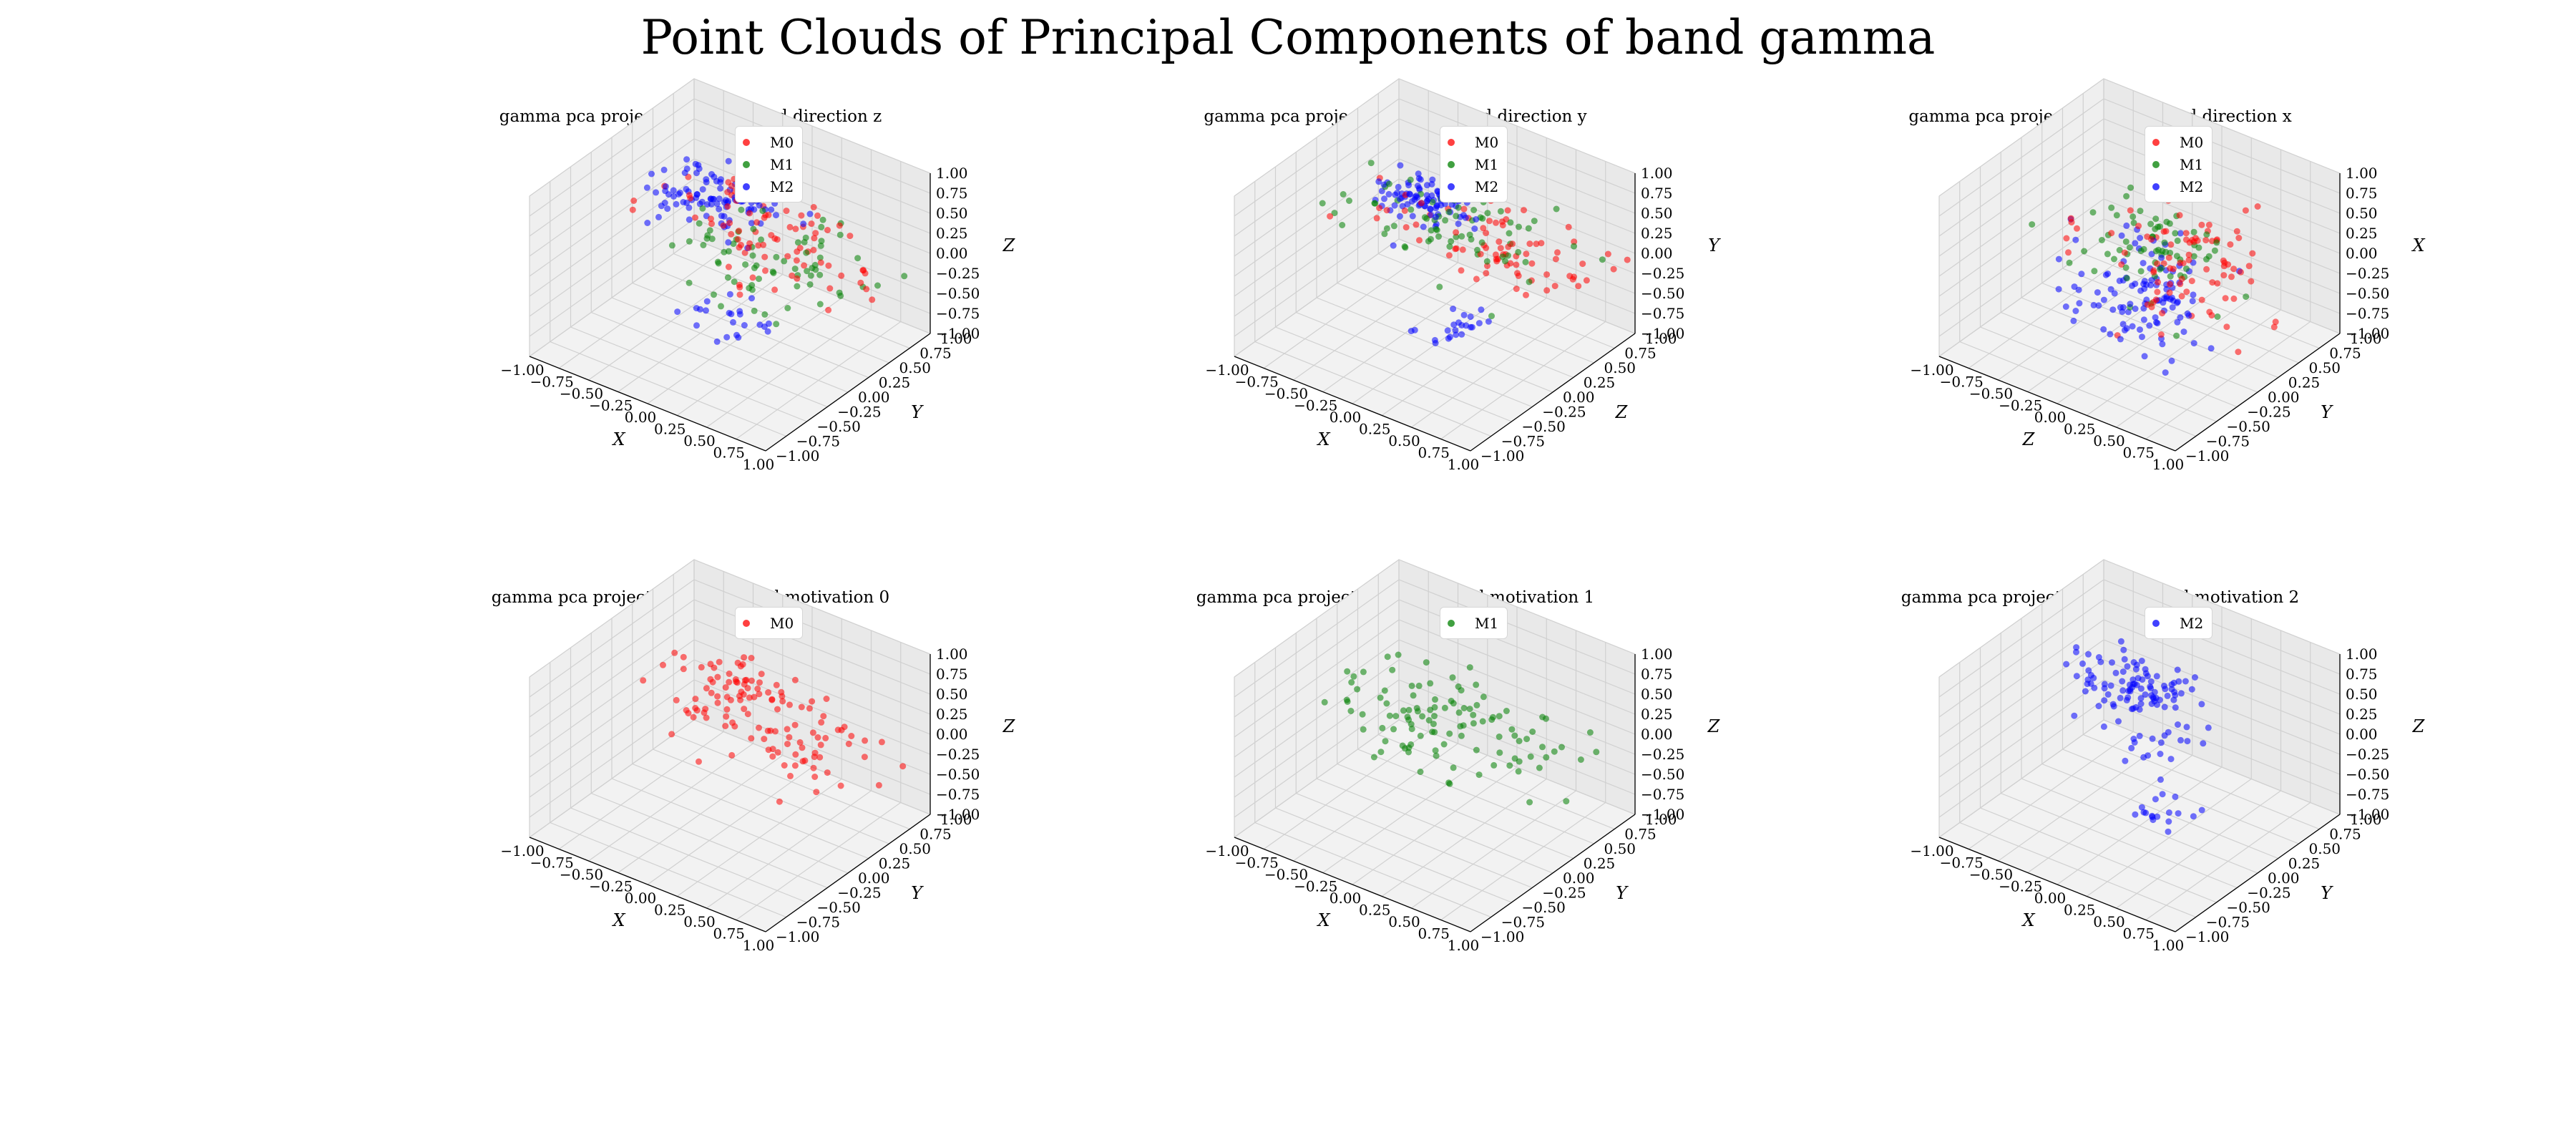 This screenshot has height=1145, width=2576. Describe the element at coordinates (1346, 417) in the screenshot. I see `x-tick-label: 0.00` at that location.